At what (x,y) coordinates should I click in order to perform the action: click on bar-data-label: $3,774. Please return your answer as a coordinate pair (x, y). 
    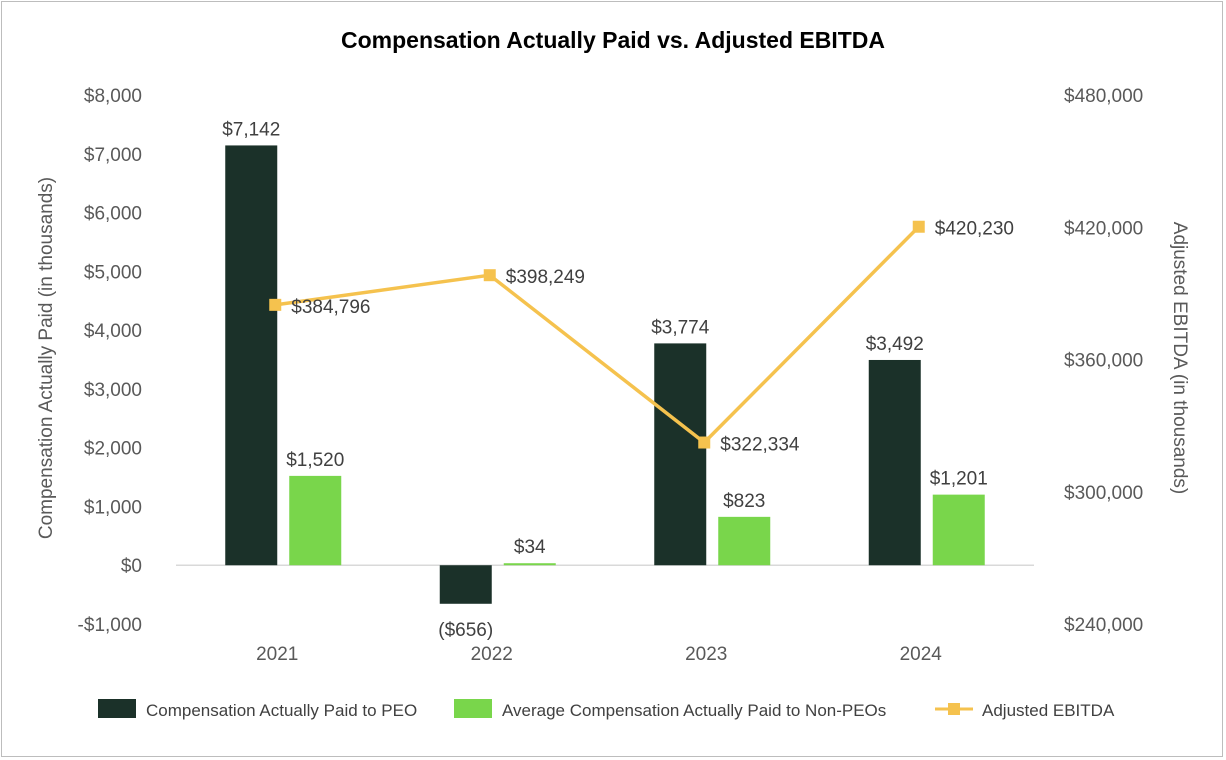
    Looking at the image, I should click on (680, 327).